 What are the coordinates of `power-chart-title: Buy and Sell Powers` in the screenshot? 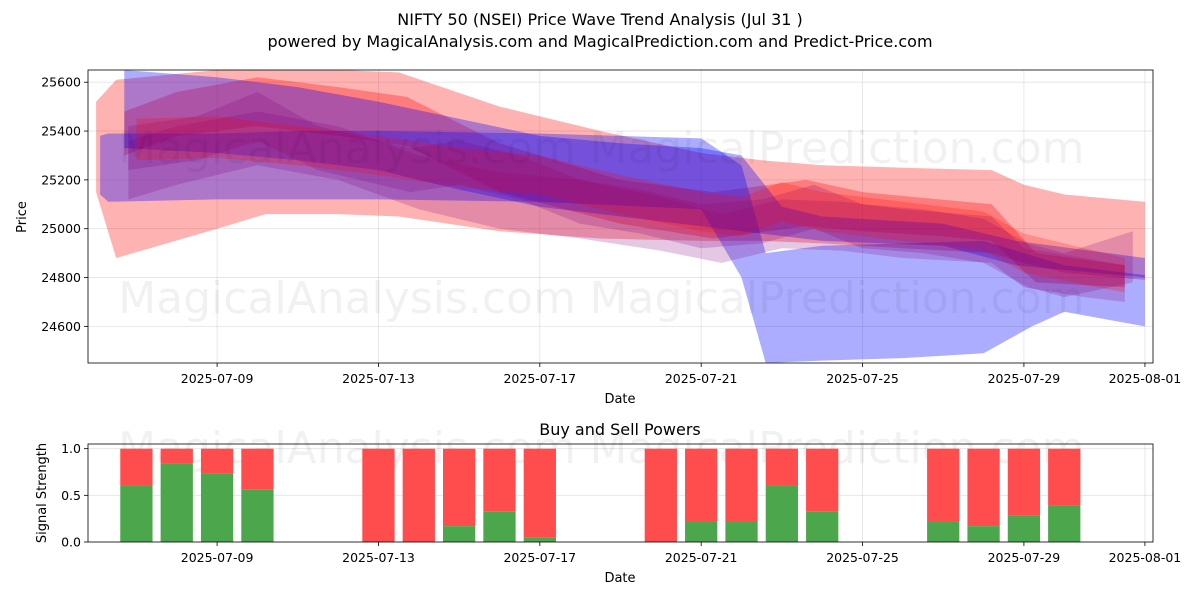 It's located at (620, 429).